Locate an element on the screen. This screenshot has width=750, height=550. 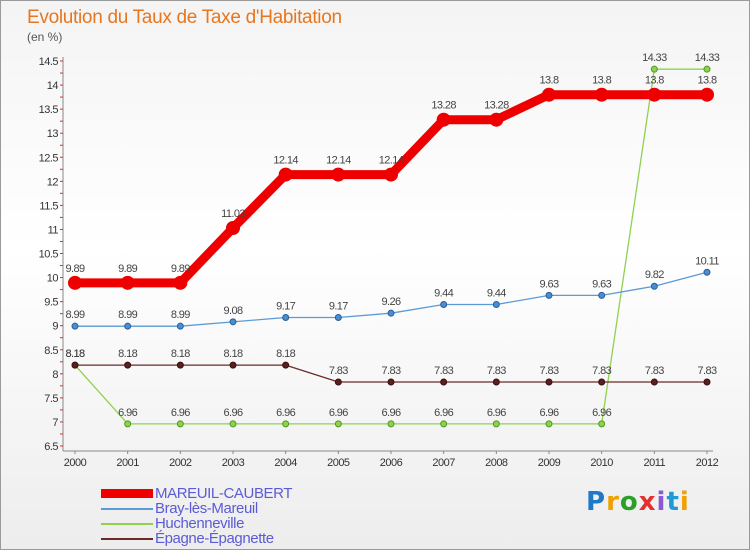
brand-logo: Proxiti is located at coordinates (638, 502).